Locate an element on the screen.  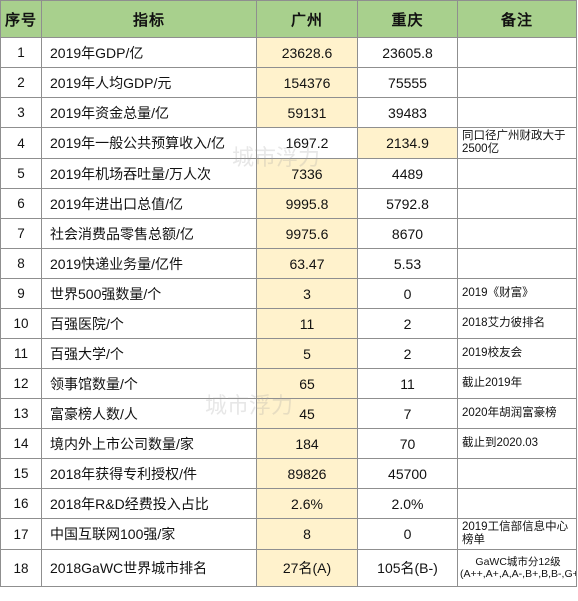
row-note: 截止2019年 is located at coordinates (517, 383).